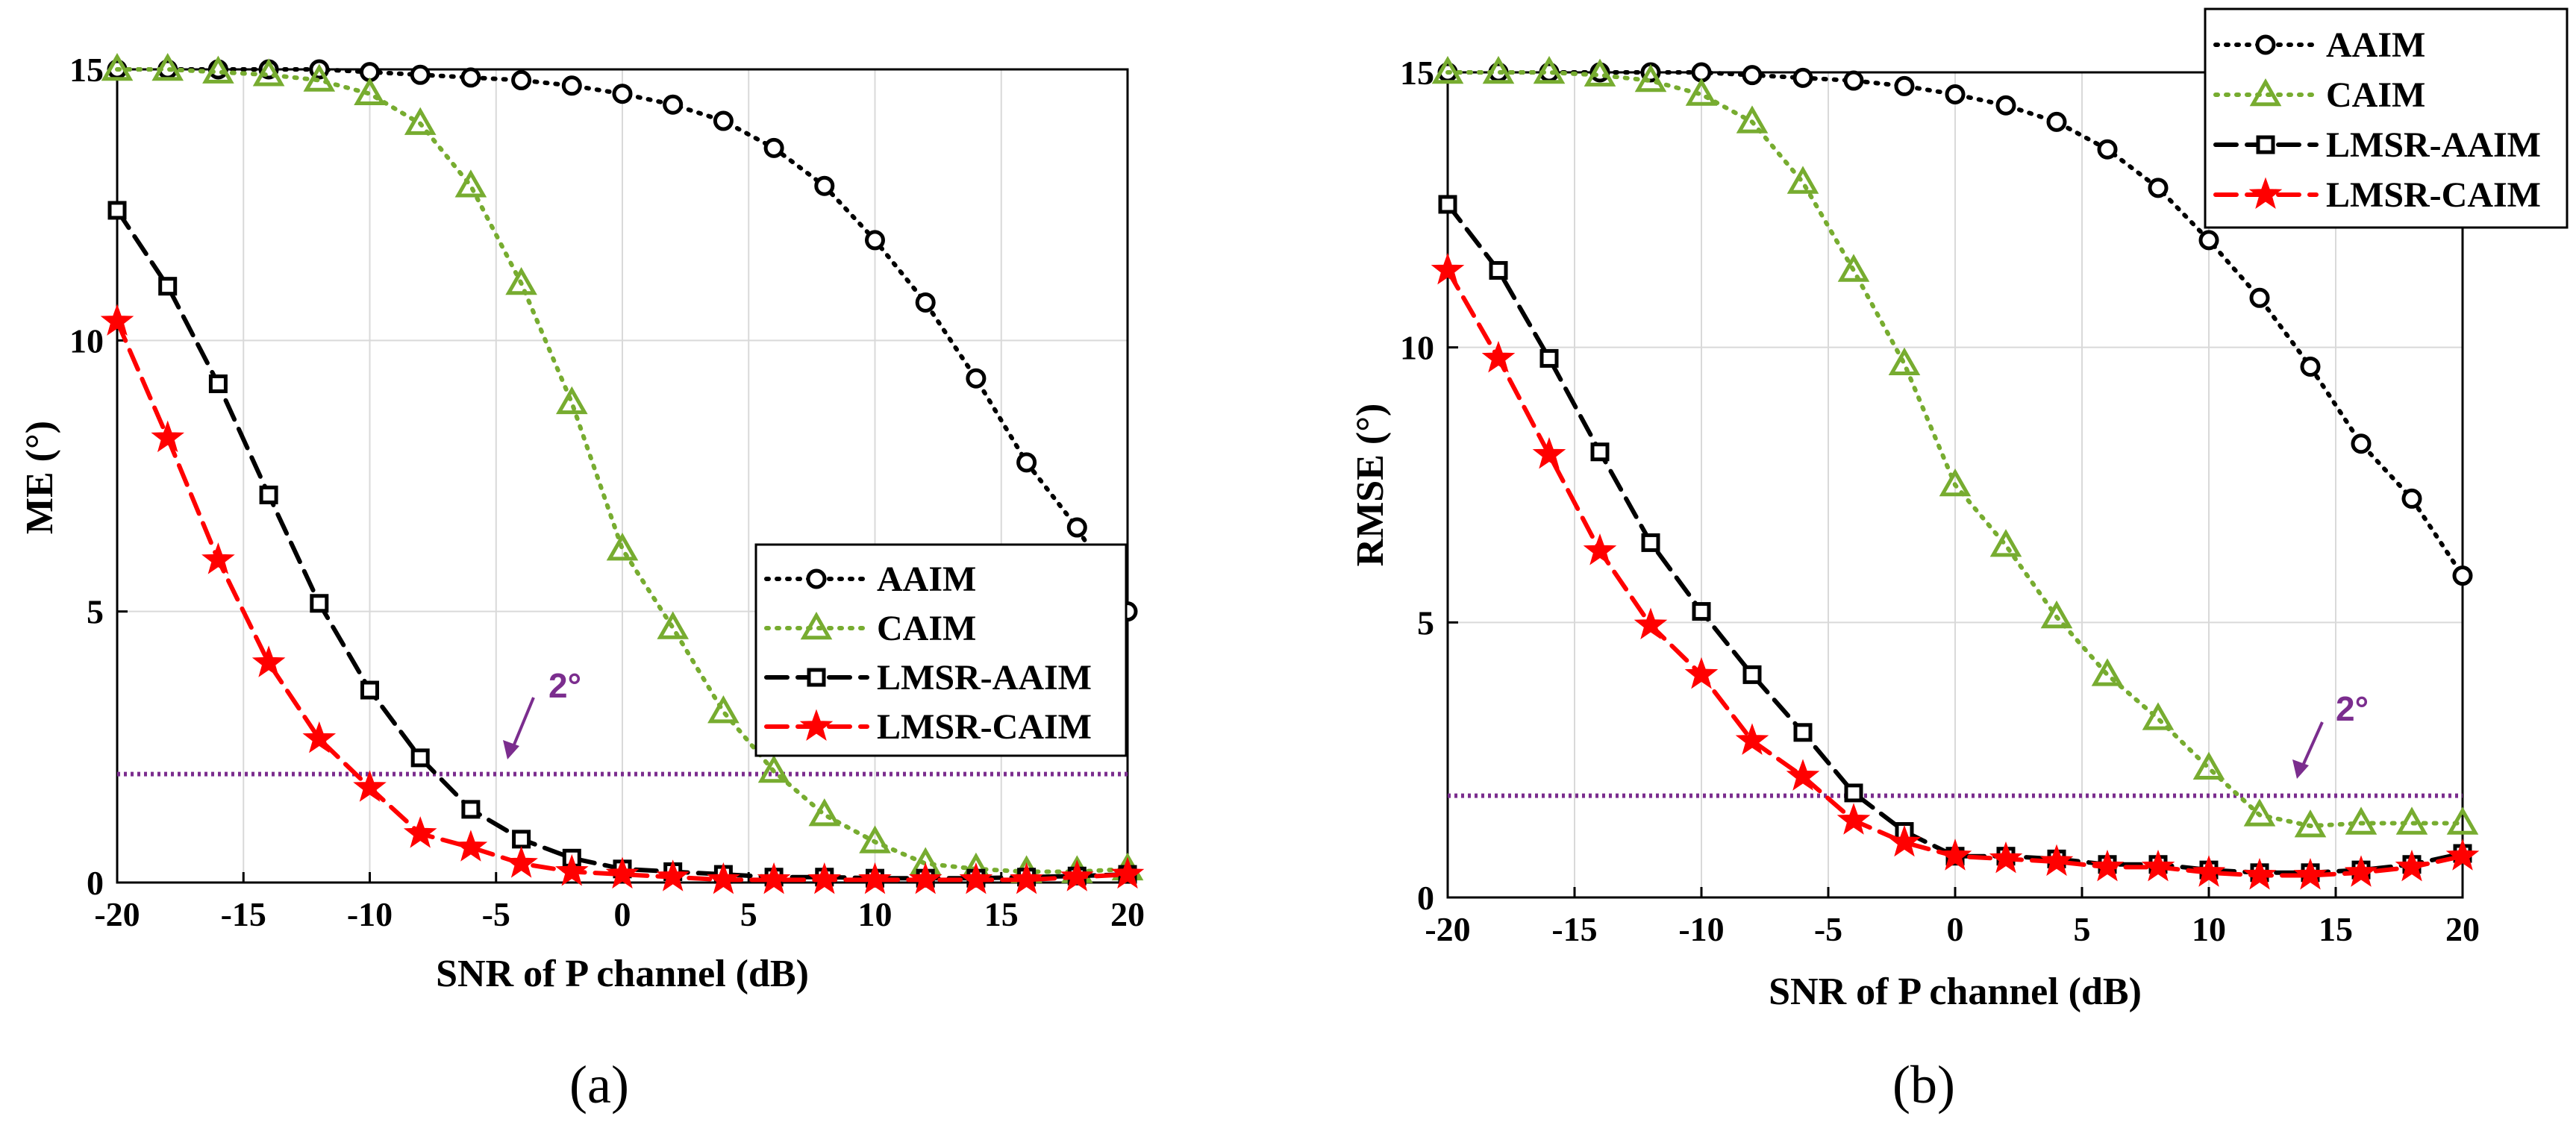 This screenshot has height=1122, width=2576. What do you see at coordinates (117, 914) in the screenshot?
I see `x-tick-label: -20` at bounding box center [117, 914].